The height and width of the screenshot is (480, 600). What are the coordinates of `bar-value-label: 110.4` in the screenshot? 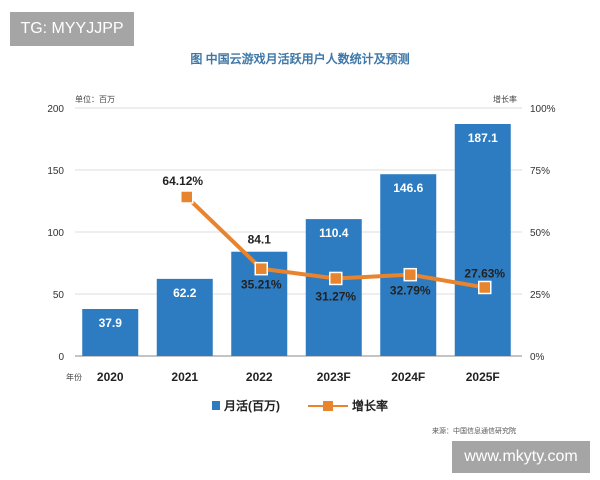 It's located at (334, 233).